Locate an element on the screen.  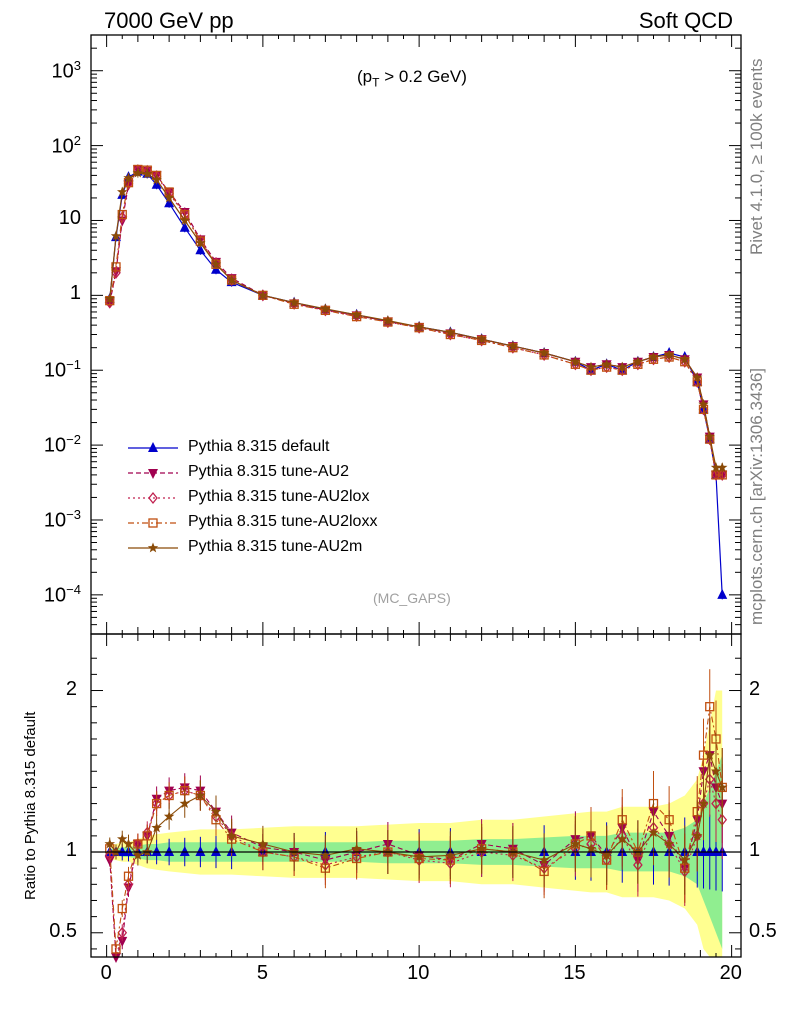
y-tick-label: 10⁻¹ is located at coordinates (62, 369).